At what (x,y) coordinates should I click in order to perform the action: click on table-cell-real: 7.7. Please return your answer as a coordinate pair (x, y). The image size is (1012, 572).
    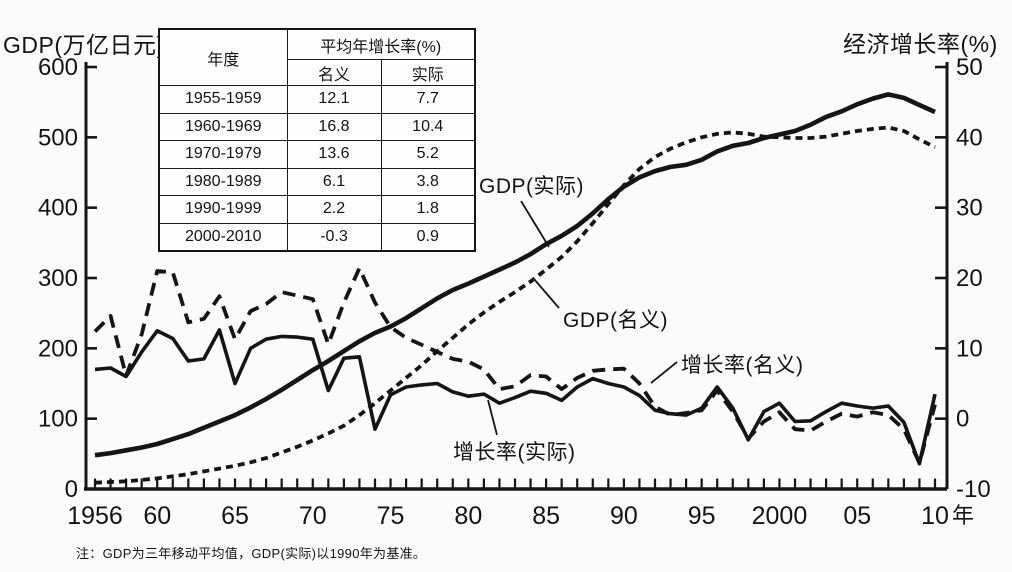
    Looking at the image, I should click on (428, 99).